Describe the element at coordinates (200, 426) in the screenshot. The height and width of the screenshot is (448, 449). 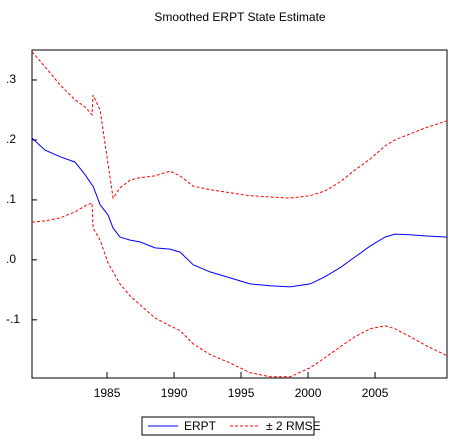
I see `legend-label: ERPT` at that location.